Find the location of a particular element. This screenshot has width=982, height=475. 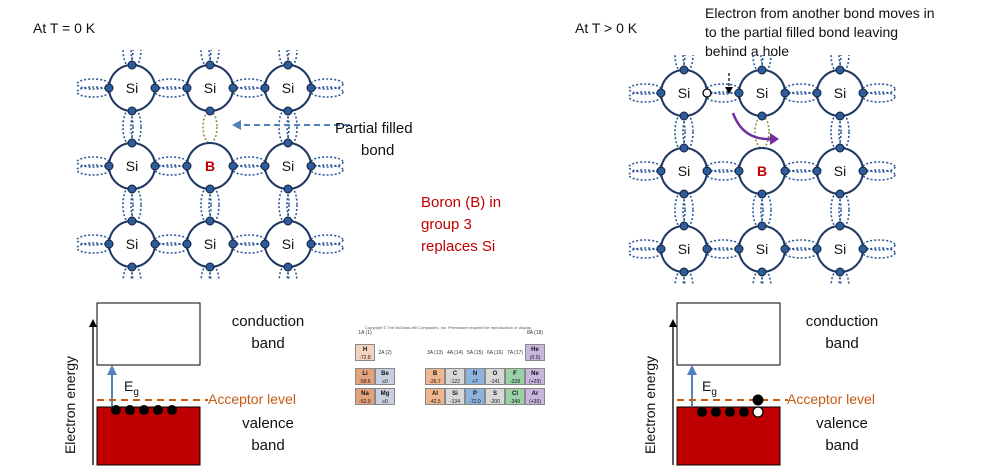

eg-subscript: g is located at coordinates (714, 392).